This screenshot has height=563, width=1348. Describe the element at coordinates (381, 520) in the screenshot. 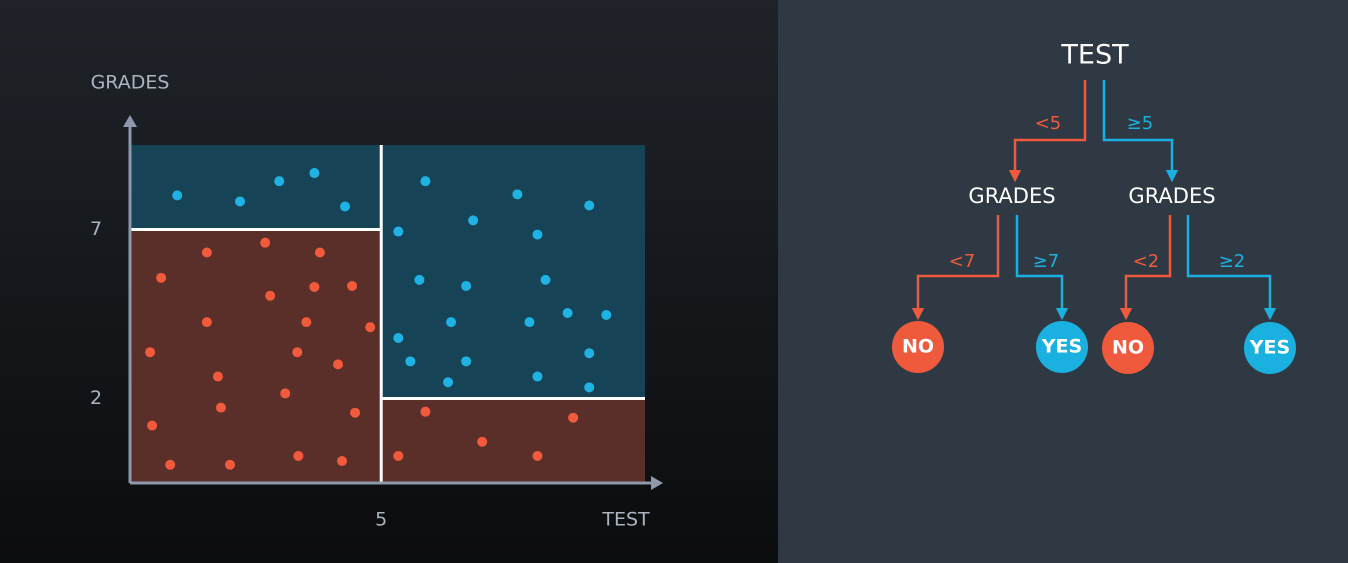

I see `x-tick-label: 5` at that location.